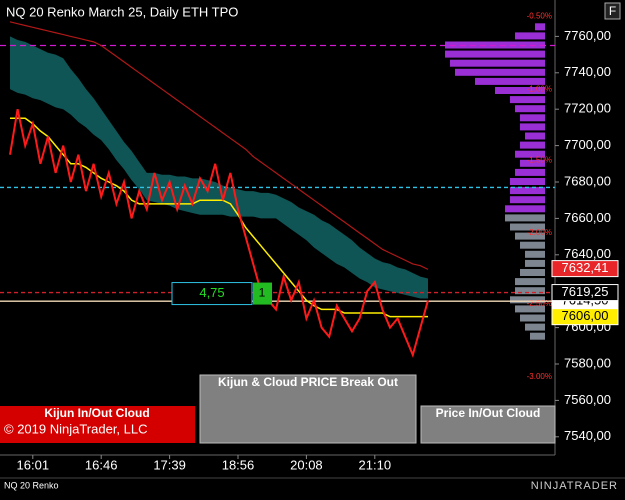 This screenshot has width=625, height=500. Describe the element at coordinates (122, 11) in the screenshot. I see `chart-title: NQ 20 Renko March 25, Daily ETH TPO` at that location.